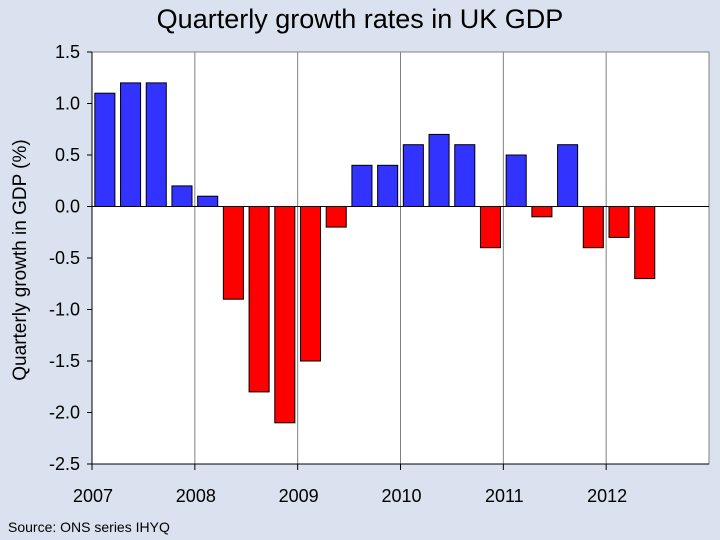  I want to click on bar-2010-q1, so click(413, 175).